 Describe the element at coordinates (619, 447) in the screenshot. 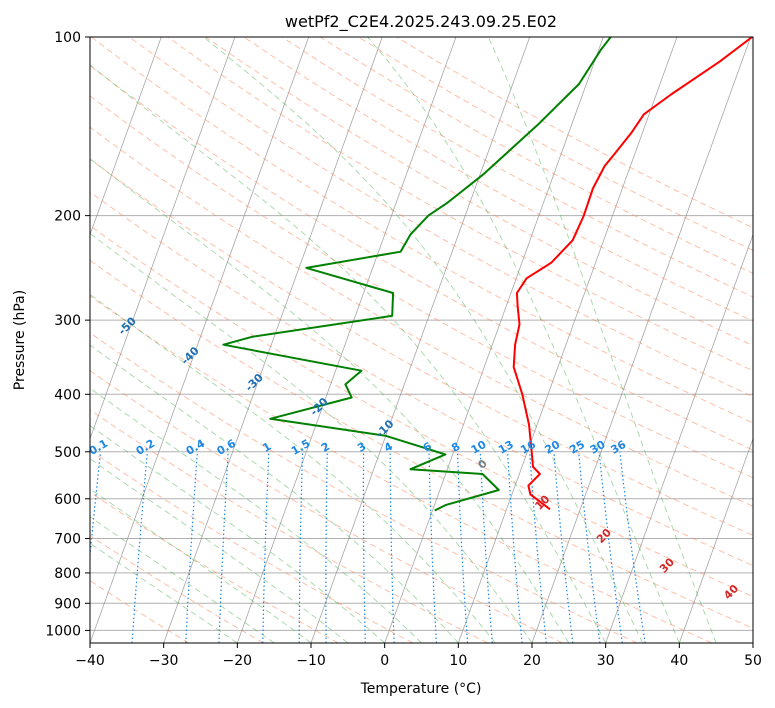

I see `mixing-ratio-label: 36` at that location.